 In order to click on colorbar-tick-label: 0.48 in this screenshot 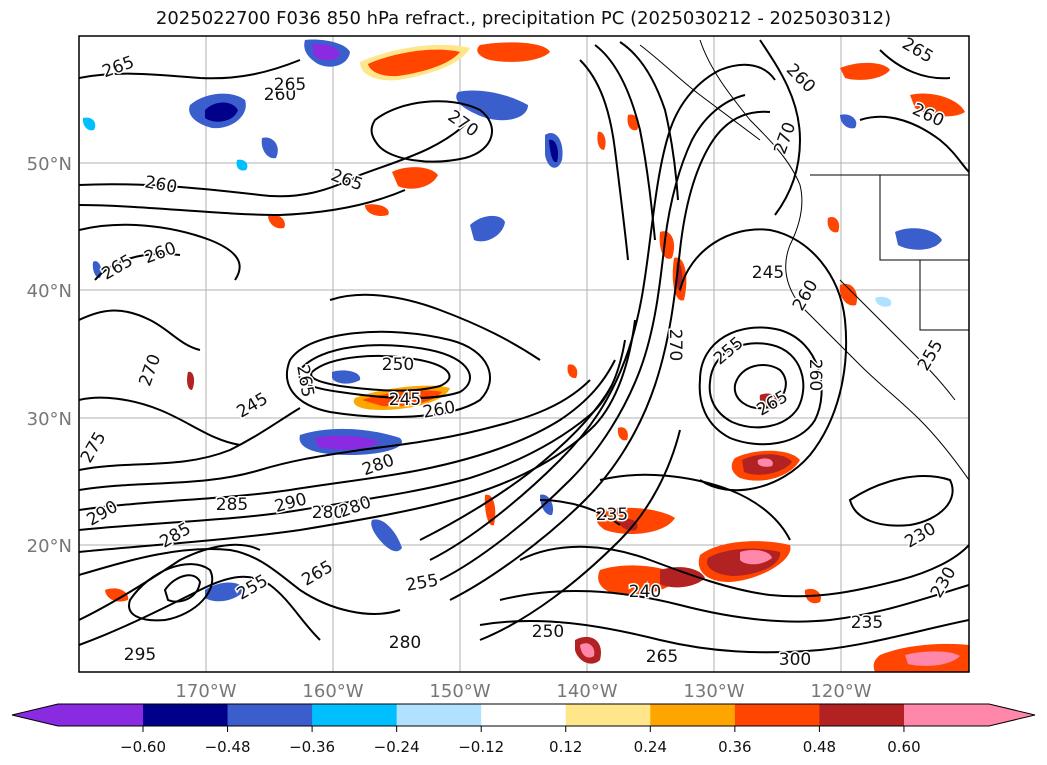, I will do `click(819, 747)`.